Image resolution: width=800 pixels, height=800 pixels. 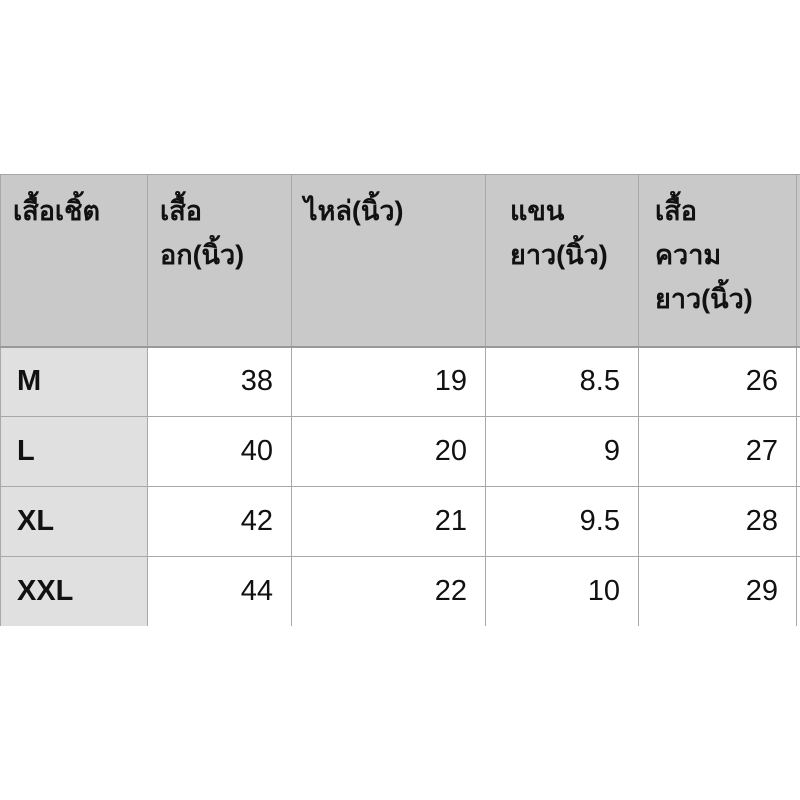 What do you see at coordinates (74, 521) in the screenshot?
I see `size-cell: XL` at bounding box center [74, 521].